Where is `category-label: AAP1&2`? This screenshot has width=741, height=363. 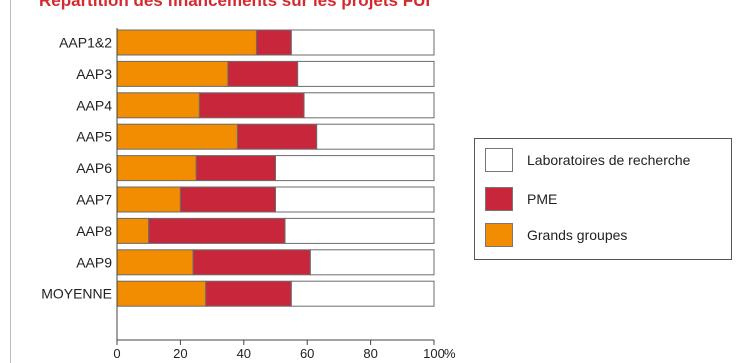 category-label: AAP1&2 is located at coordinates (85, 43).